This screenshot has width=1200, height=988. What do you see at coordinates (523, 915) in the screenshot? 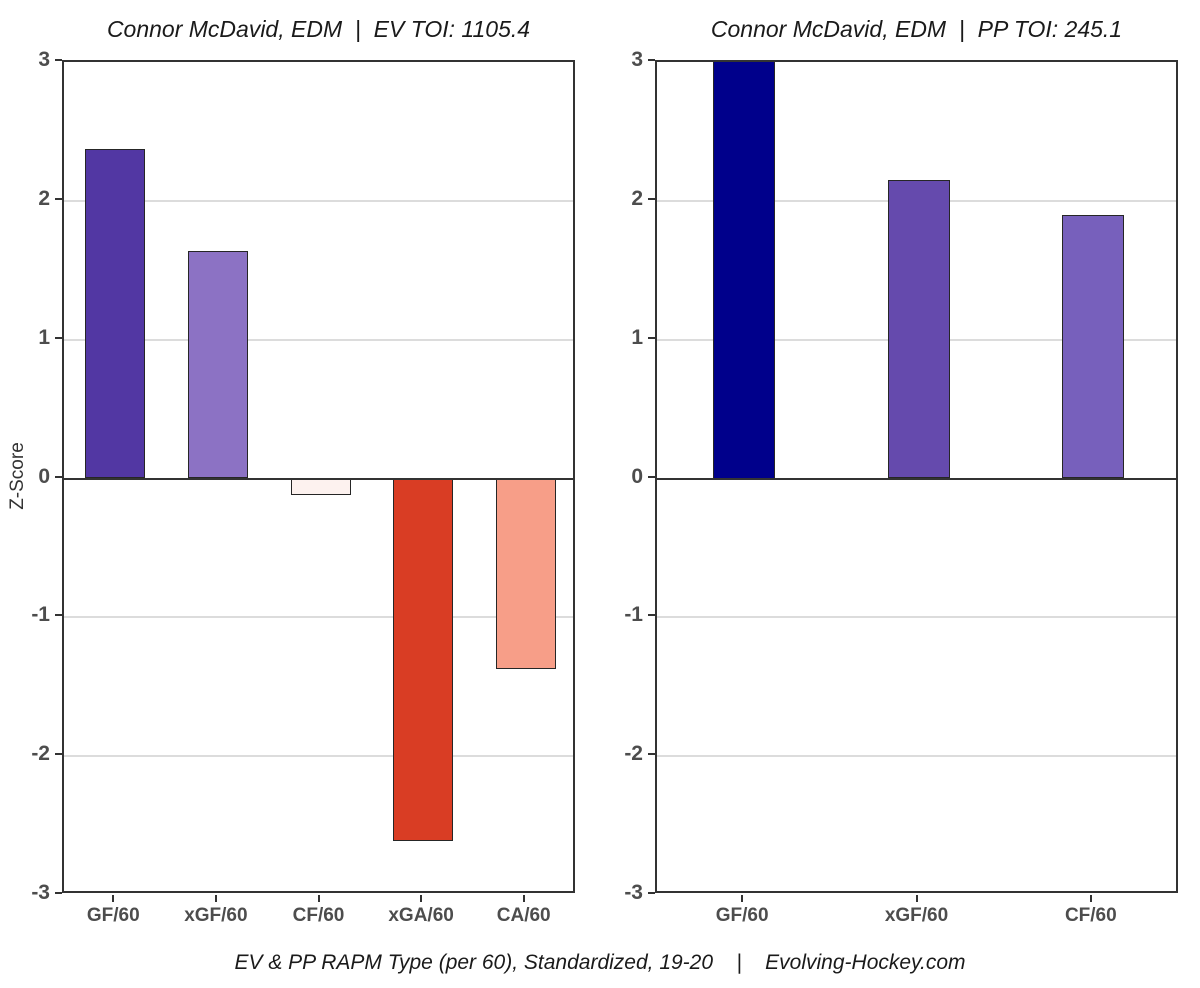
I see `x-axis-label-CA-60: CA/60` at bounding box center [523, 915].